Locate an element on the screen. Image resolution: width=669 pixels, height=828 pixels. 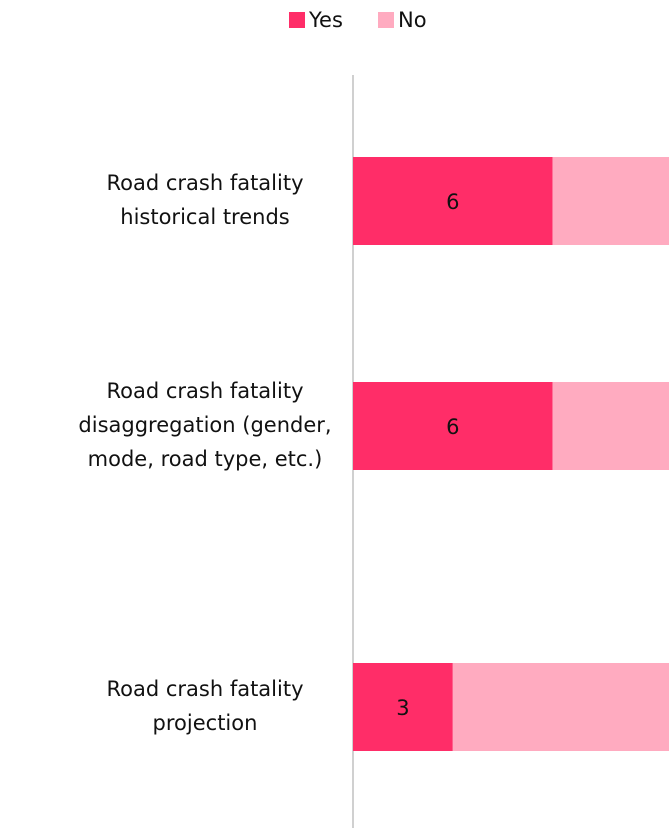
category-label: historical trends is located at coordinates (204, 217).